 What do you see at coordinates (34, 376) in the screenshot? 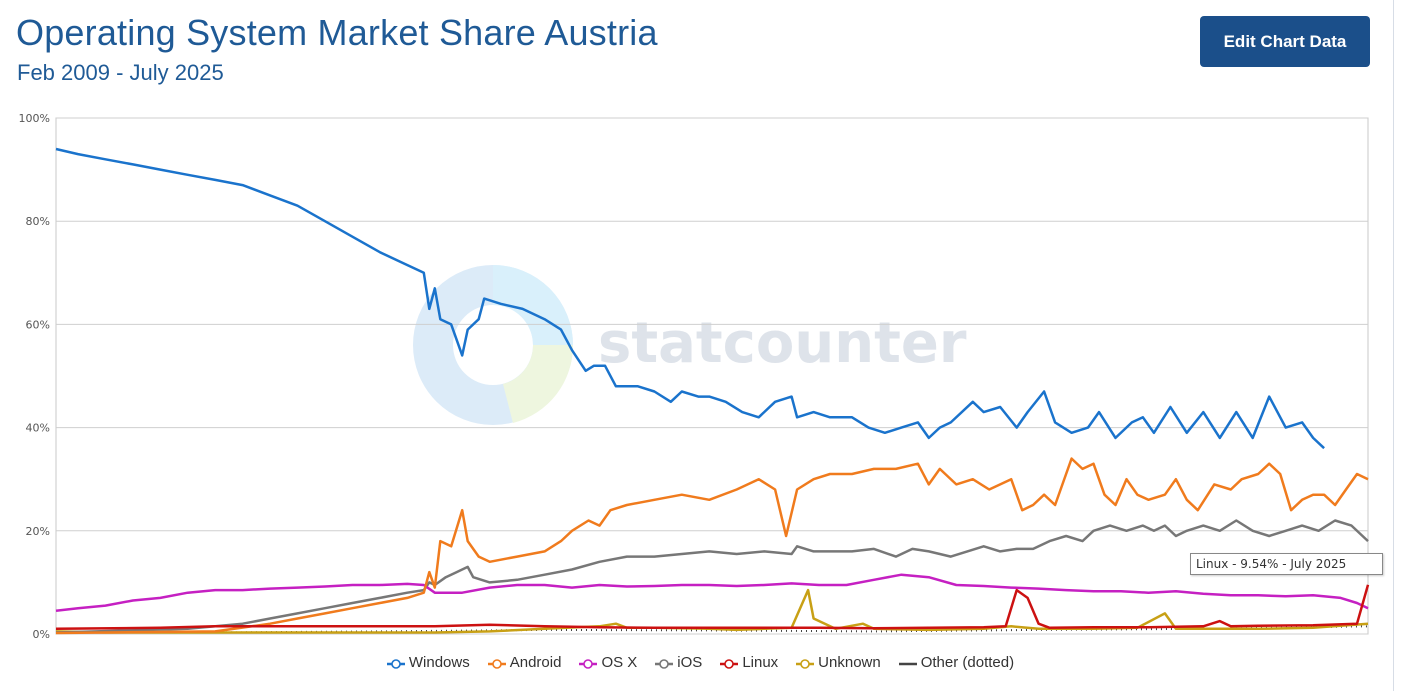
I see `y-axis: 0% 20% 40% 60% 80% 100%` at bounding box center [34, 376].